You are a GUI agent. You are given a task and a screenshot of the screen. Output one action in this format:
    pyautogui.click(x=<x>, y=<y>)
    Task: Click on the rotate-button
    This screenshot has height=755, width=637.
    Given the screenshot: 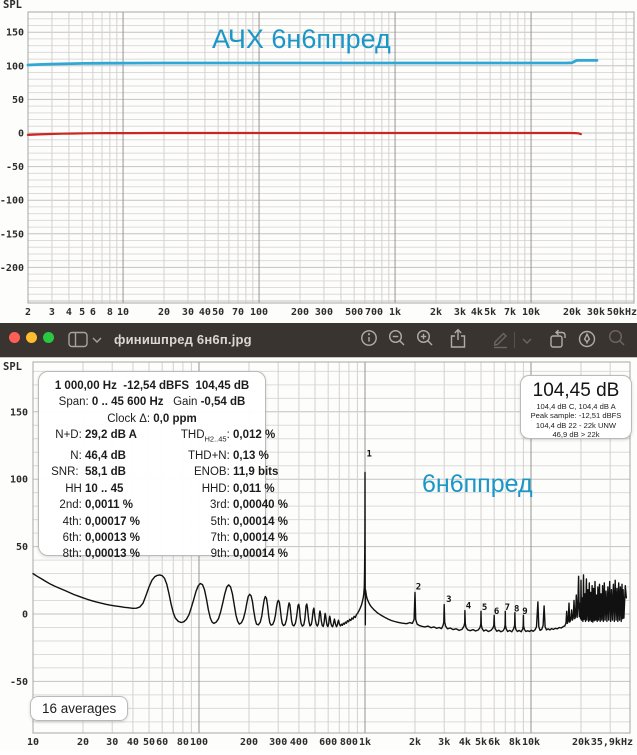 What is the action you would take?
    pyautogui.click(x=558, y=340)
    